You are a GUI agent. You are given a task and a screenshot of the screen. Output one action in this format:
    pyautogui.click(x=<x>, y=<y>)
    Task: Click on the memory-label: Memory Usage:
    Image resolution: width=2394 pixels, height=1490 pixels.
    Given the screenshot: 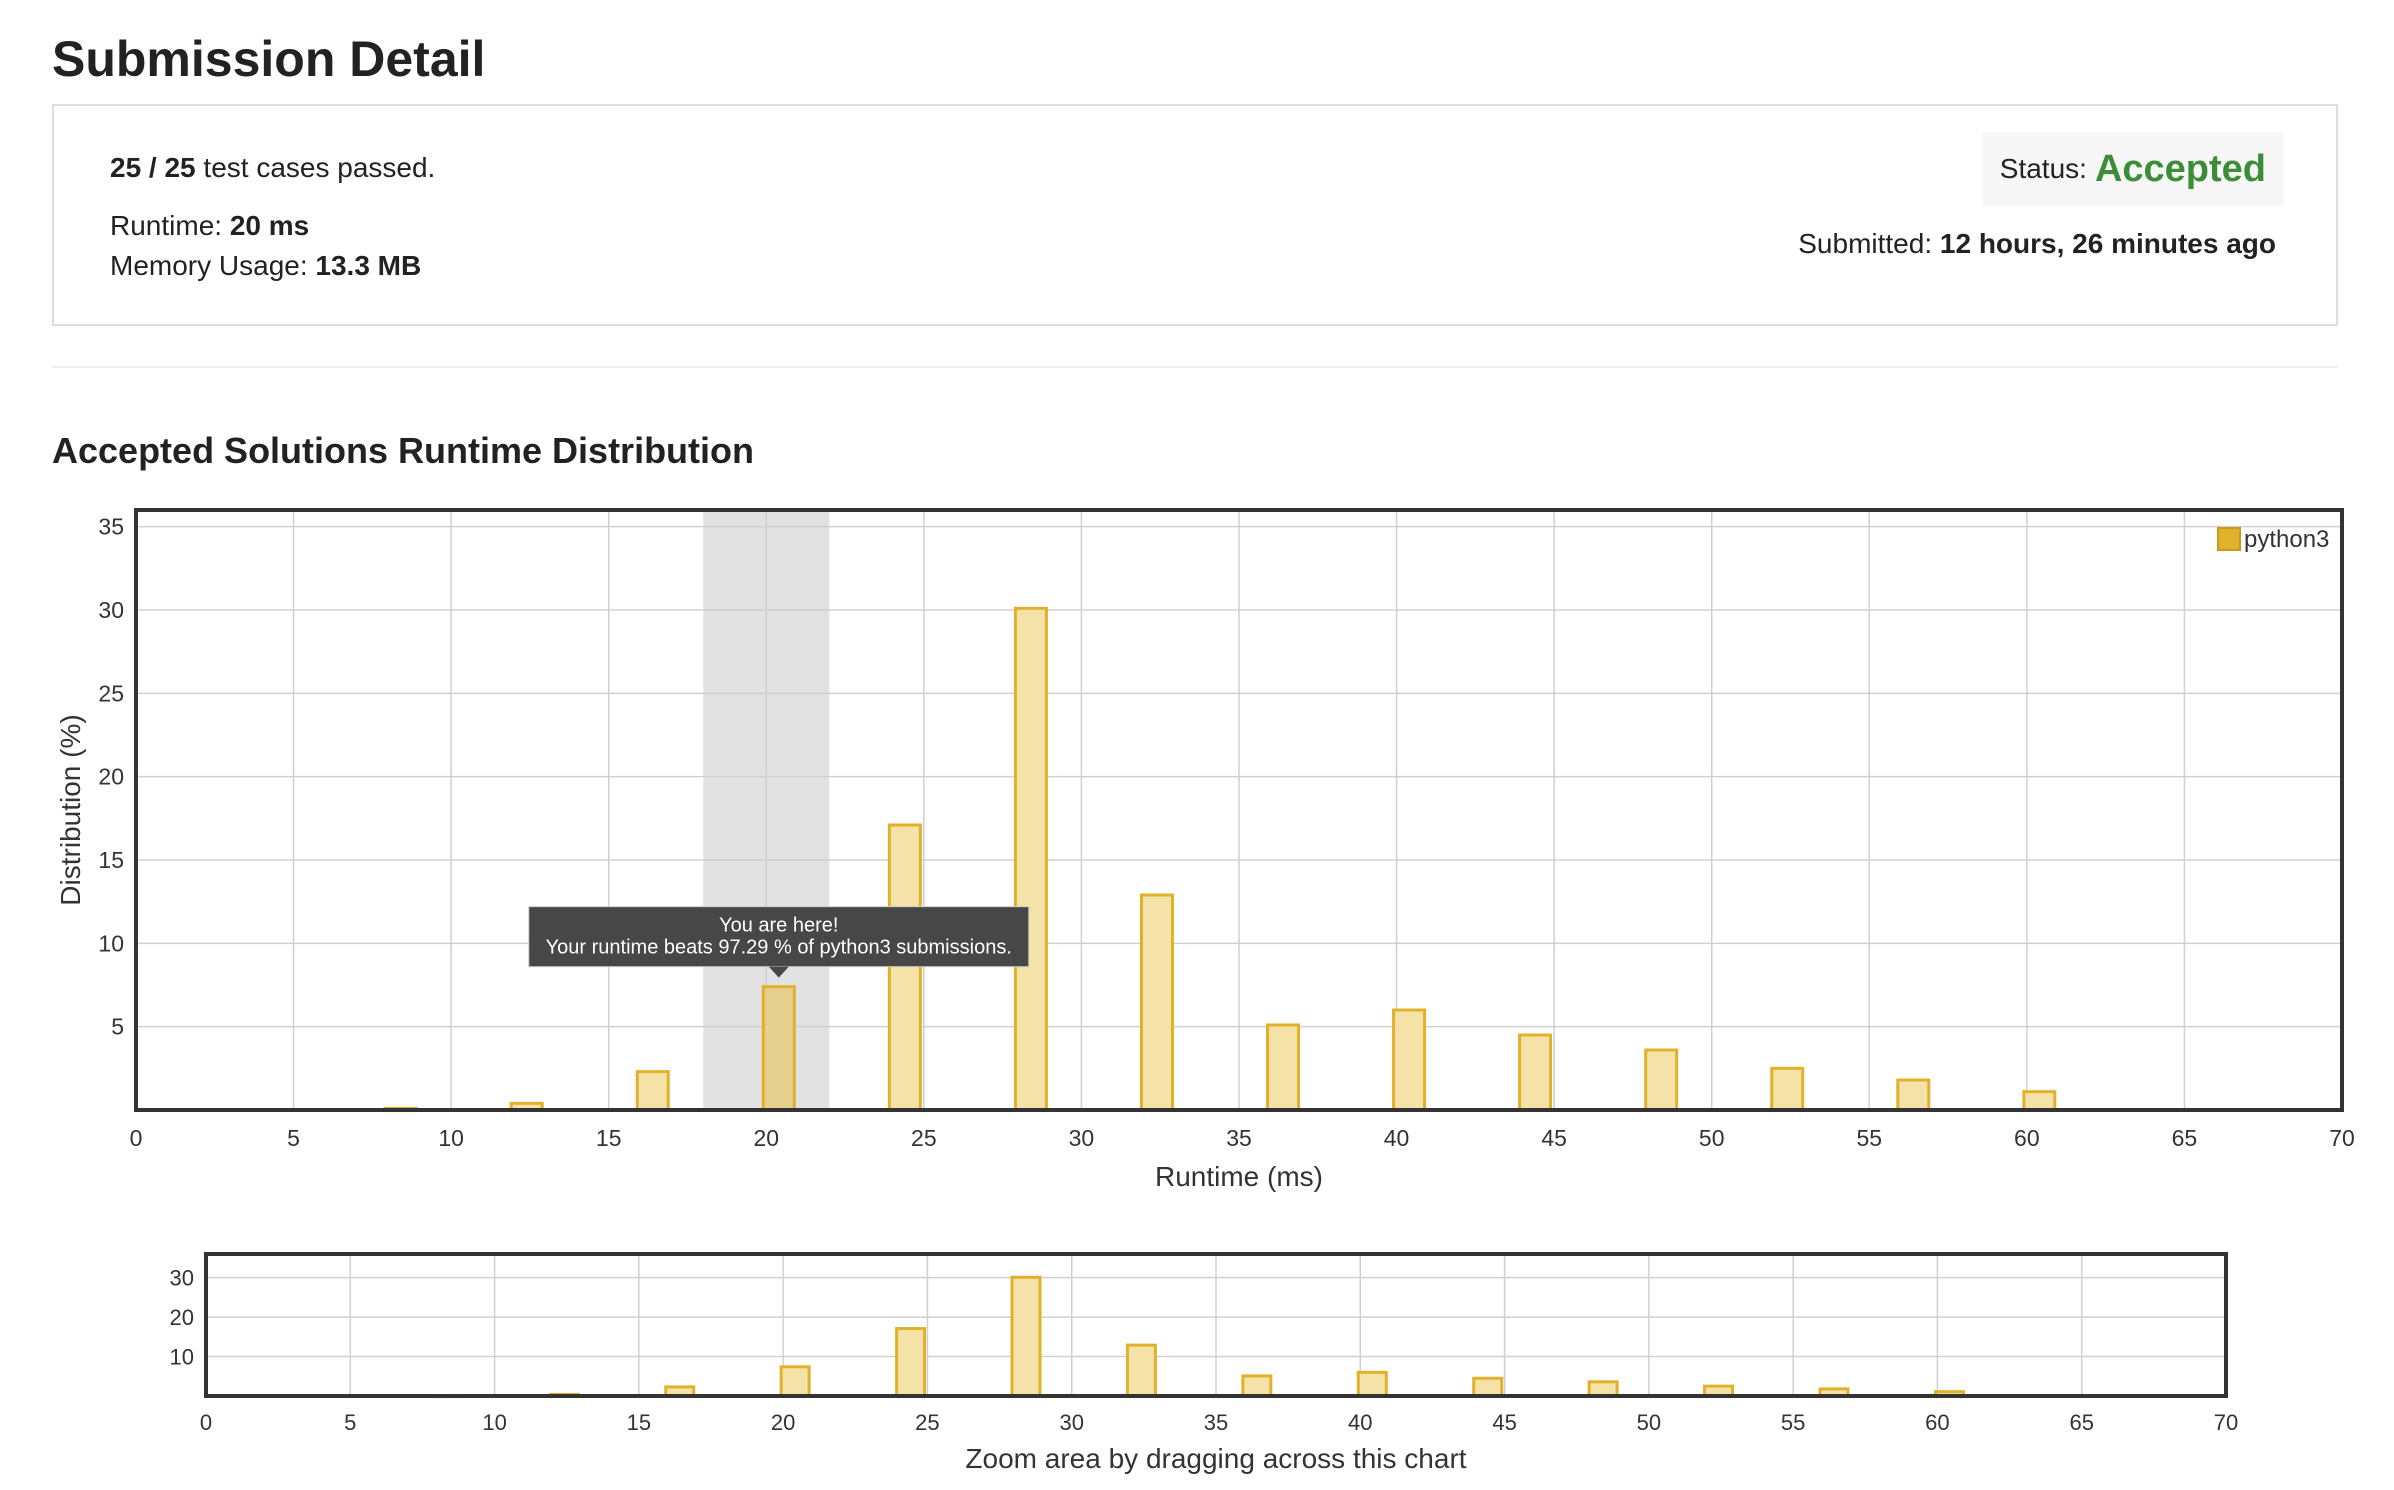 What is the action you would take?
    pyautogui.click(x=213, y=265)
    